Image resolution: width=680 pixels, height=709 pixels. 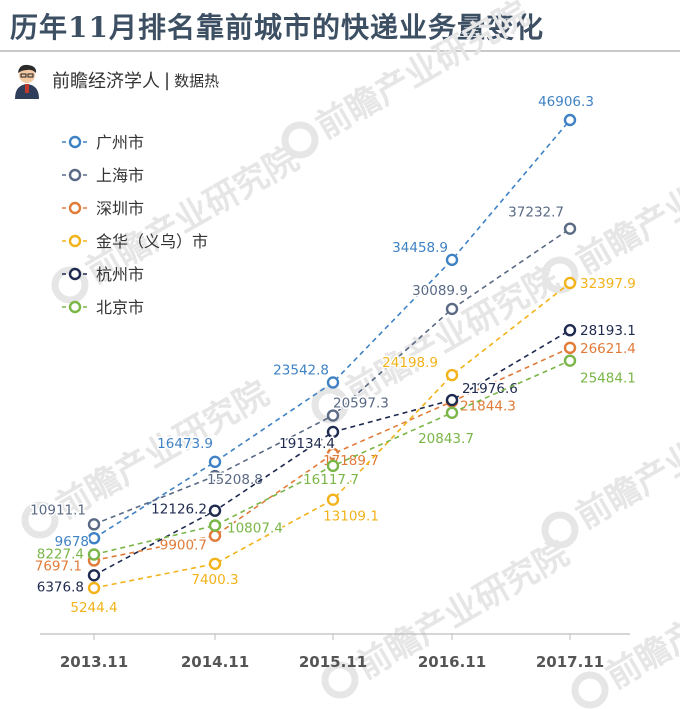 What do you see at coordinates (608, 331) in the screenshot?
I see `data-label: 28193.1` at bounding box center [608, 331].